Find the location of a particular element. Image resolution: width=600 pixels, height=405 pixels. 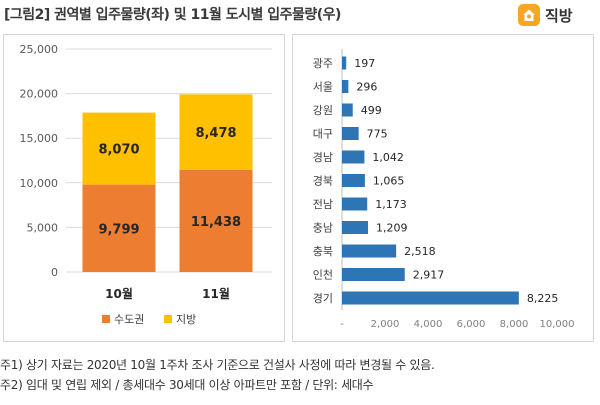

y-tick-label: 강원 is located at coordinates (323, 110).